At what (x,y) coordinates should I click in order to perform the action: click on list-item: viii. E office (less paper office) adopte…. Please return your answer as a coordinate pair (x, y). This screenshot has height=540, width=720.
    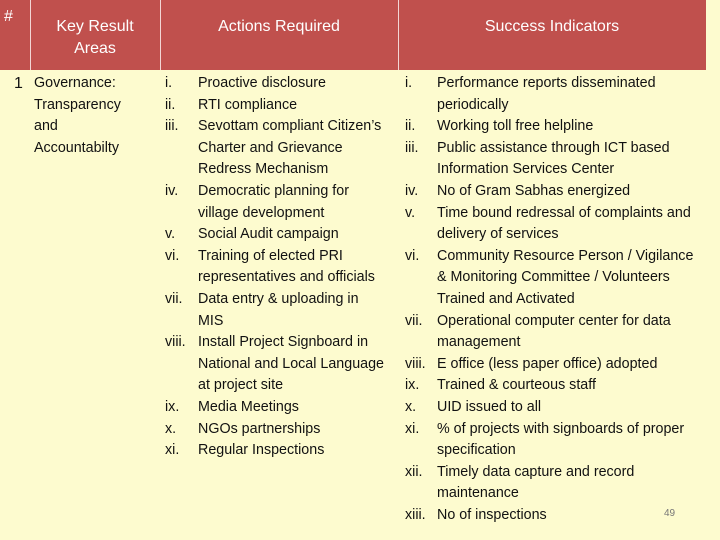
    Looking at the image, I should click on (553, 365).